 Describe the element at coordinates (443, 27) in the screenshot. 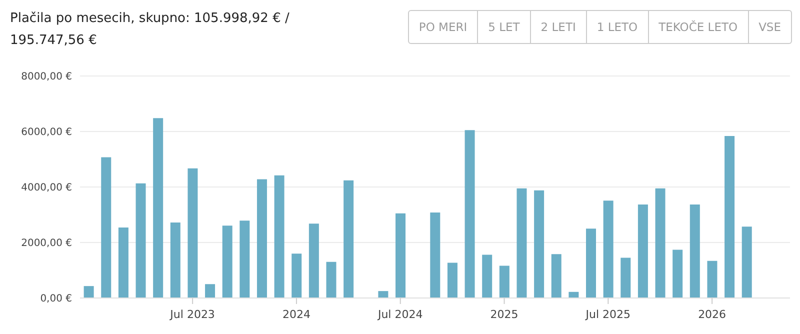

I see `text: PO MERI` at that location.